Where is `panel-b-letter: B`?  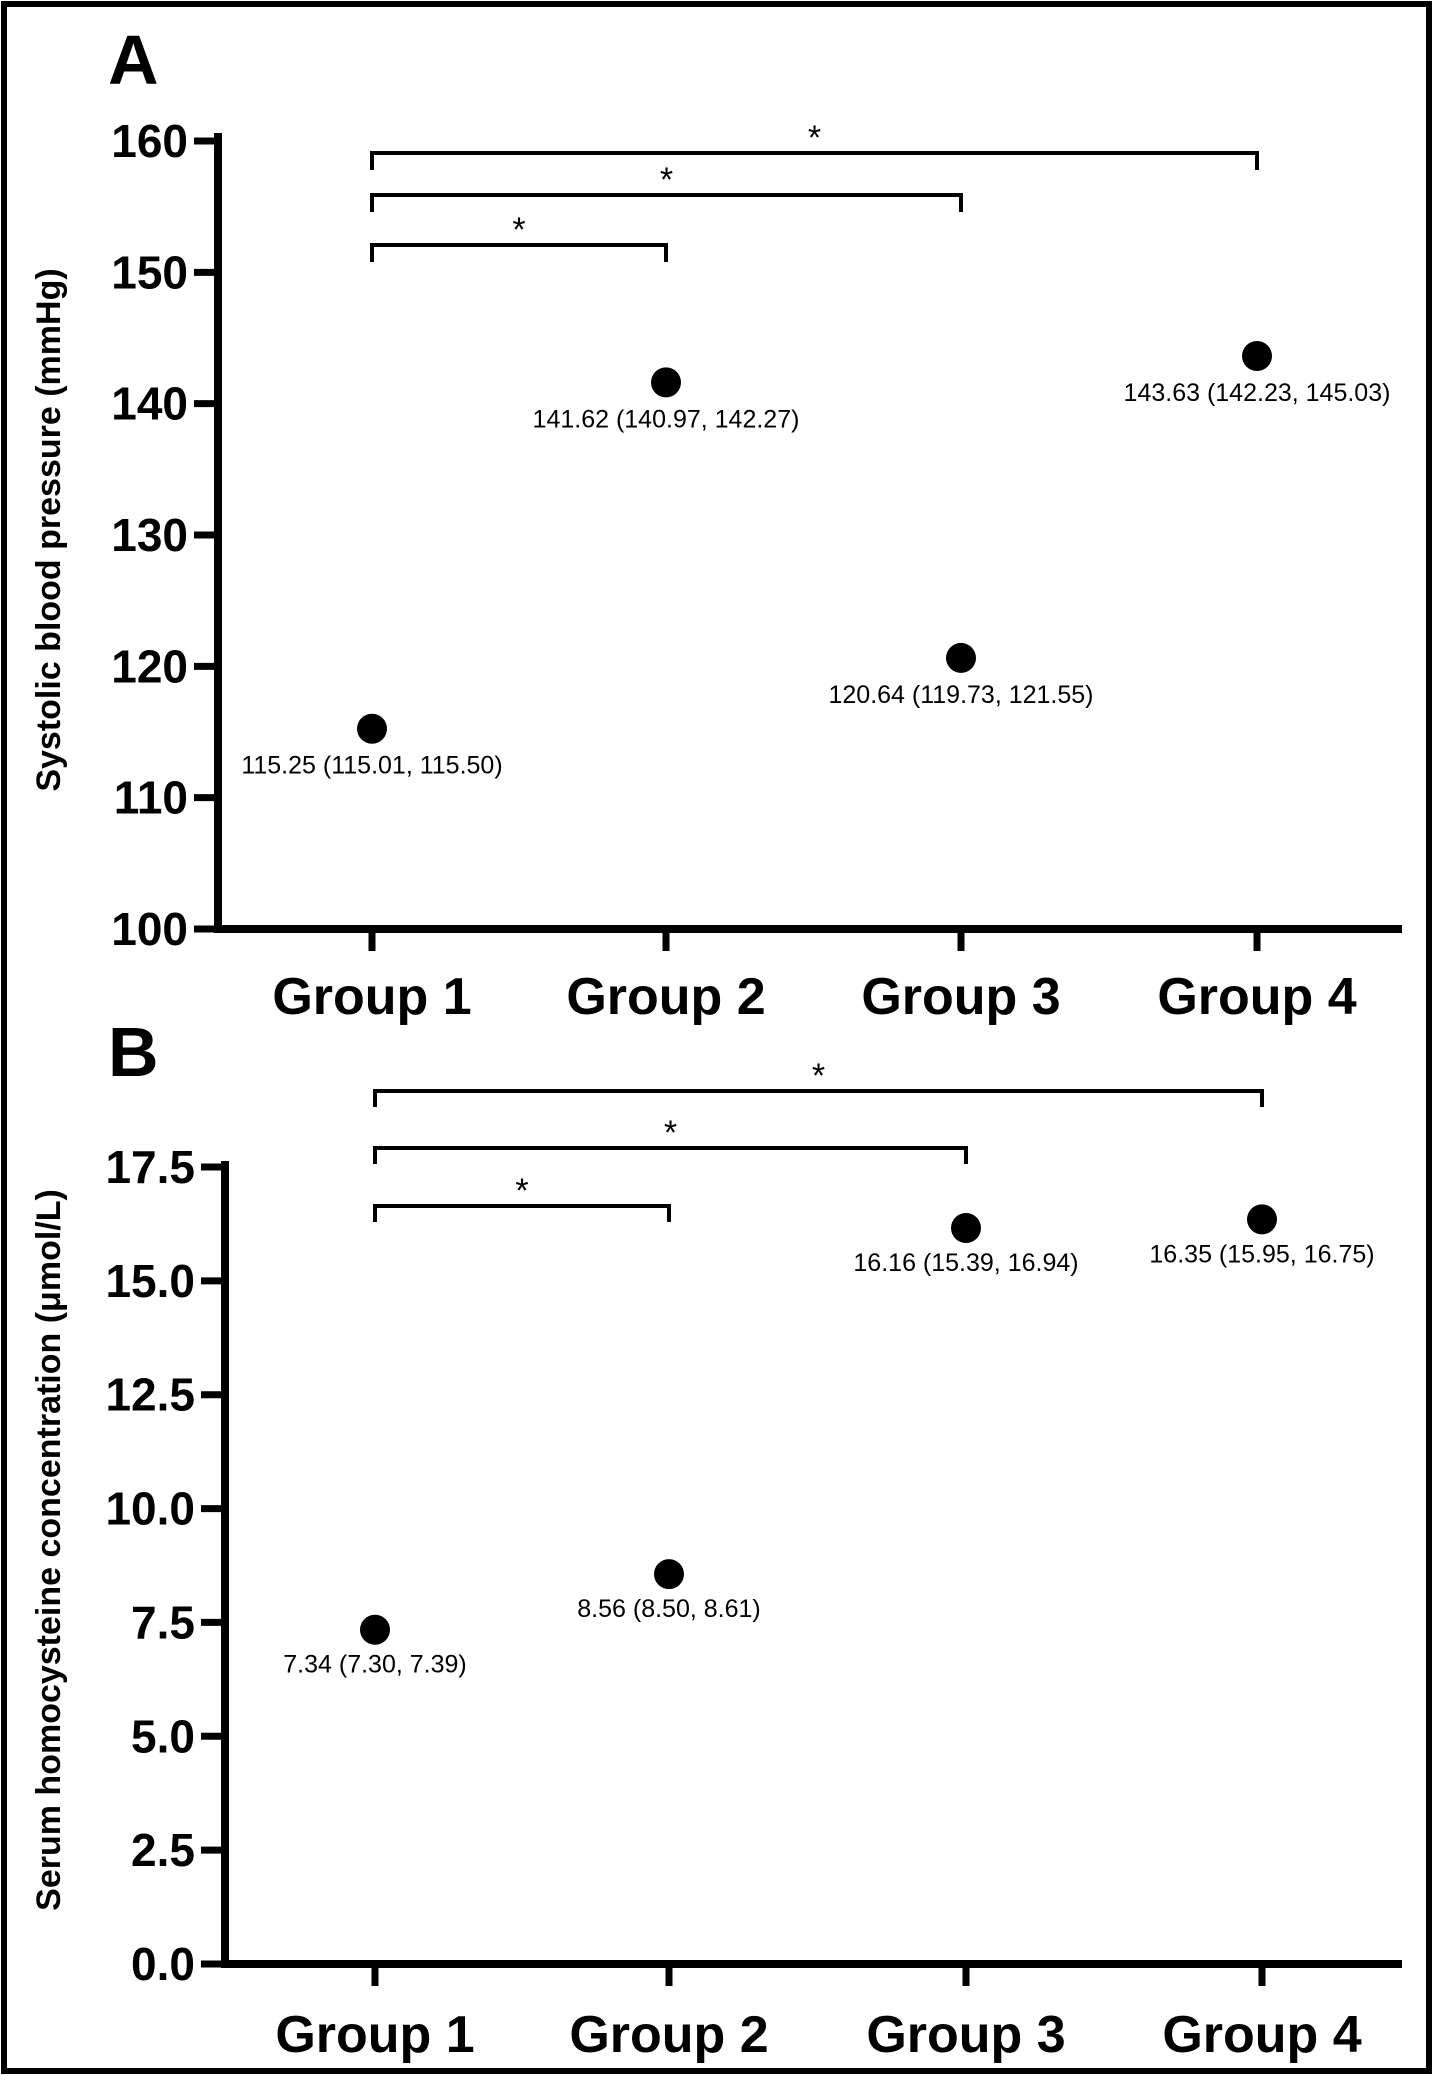 panel-b-letter: B is located at coordinates (133, 1052).